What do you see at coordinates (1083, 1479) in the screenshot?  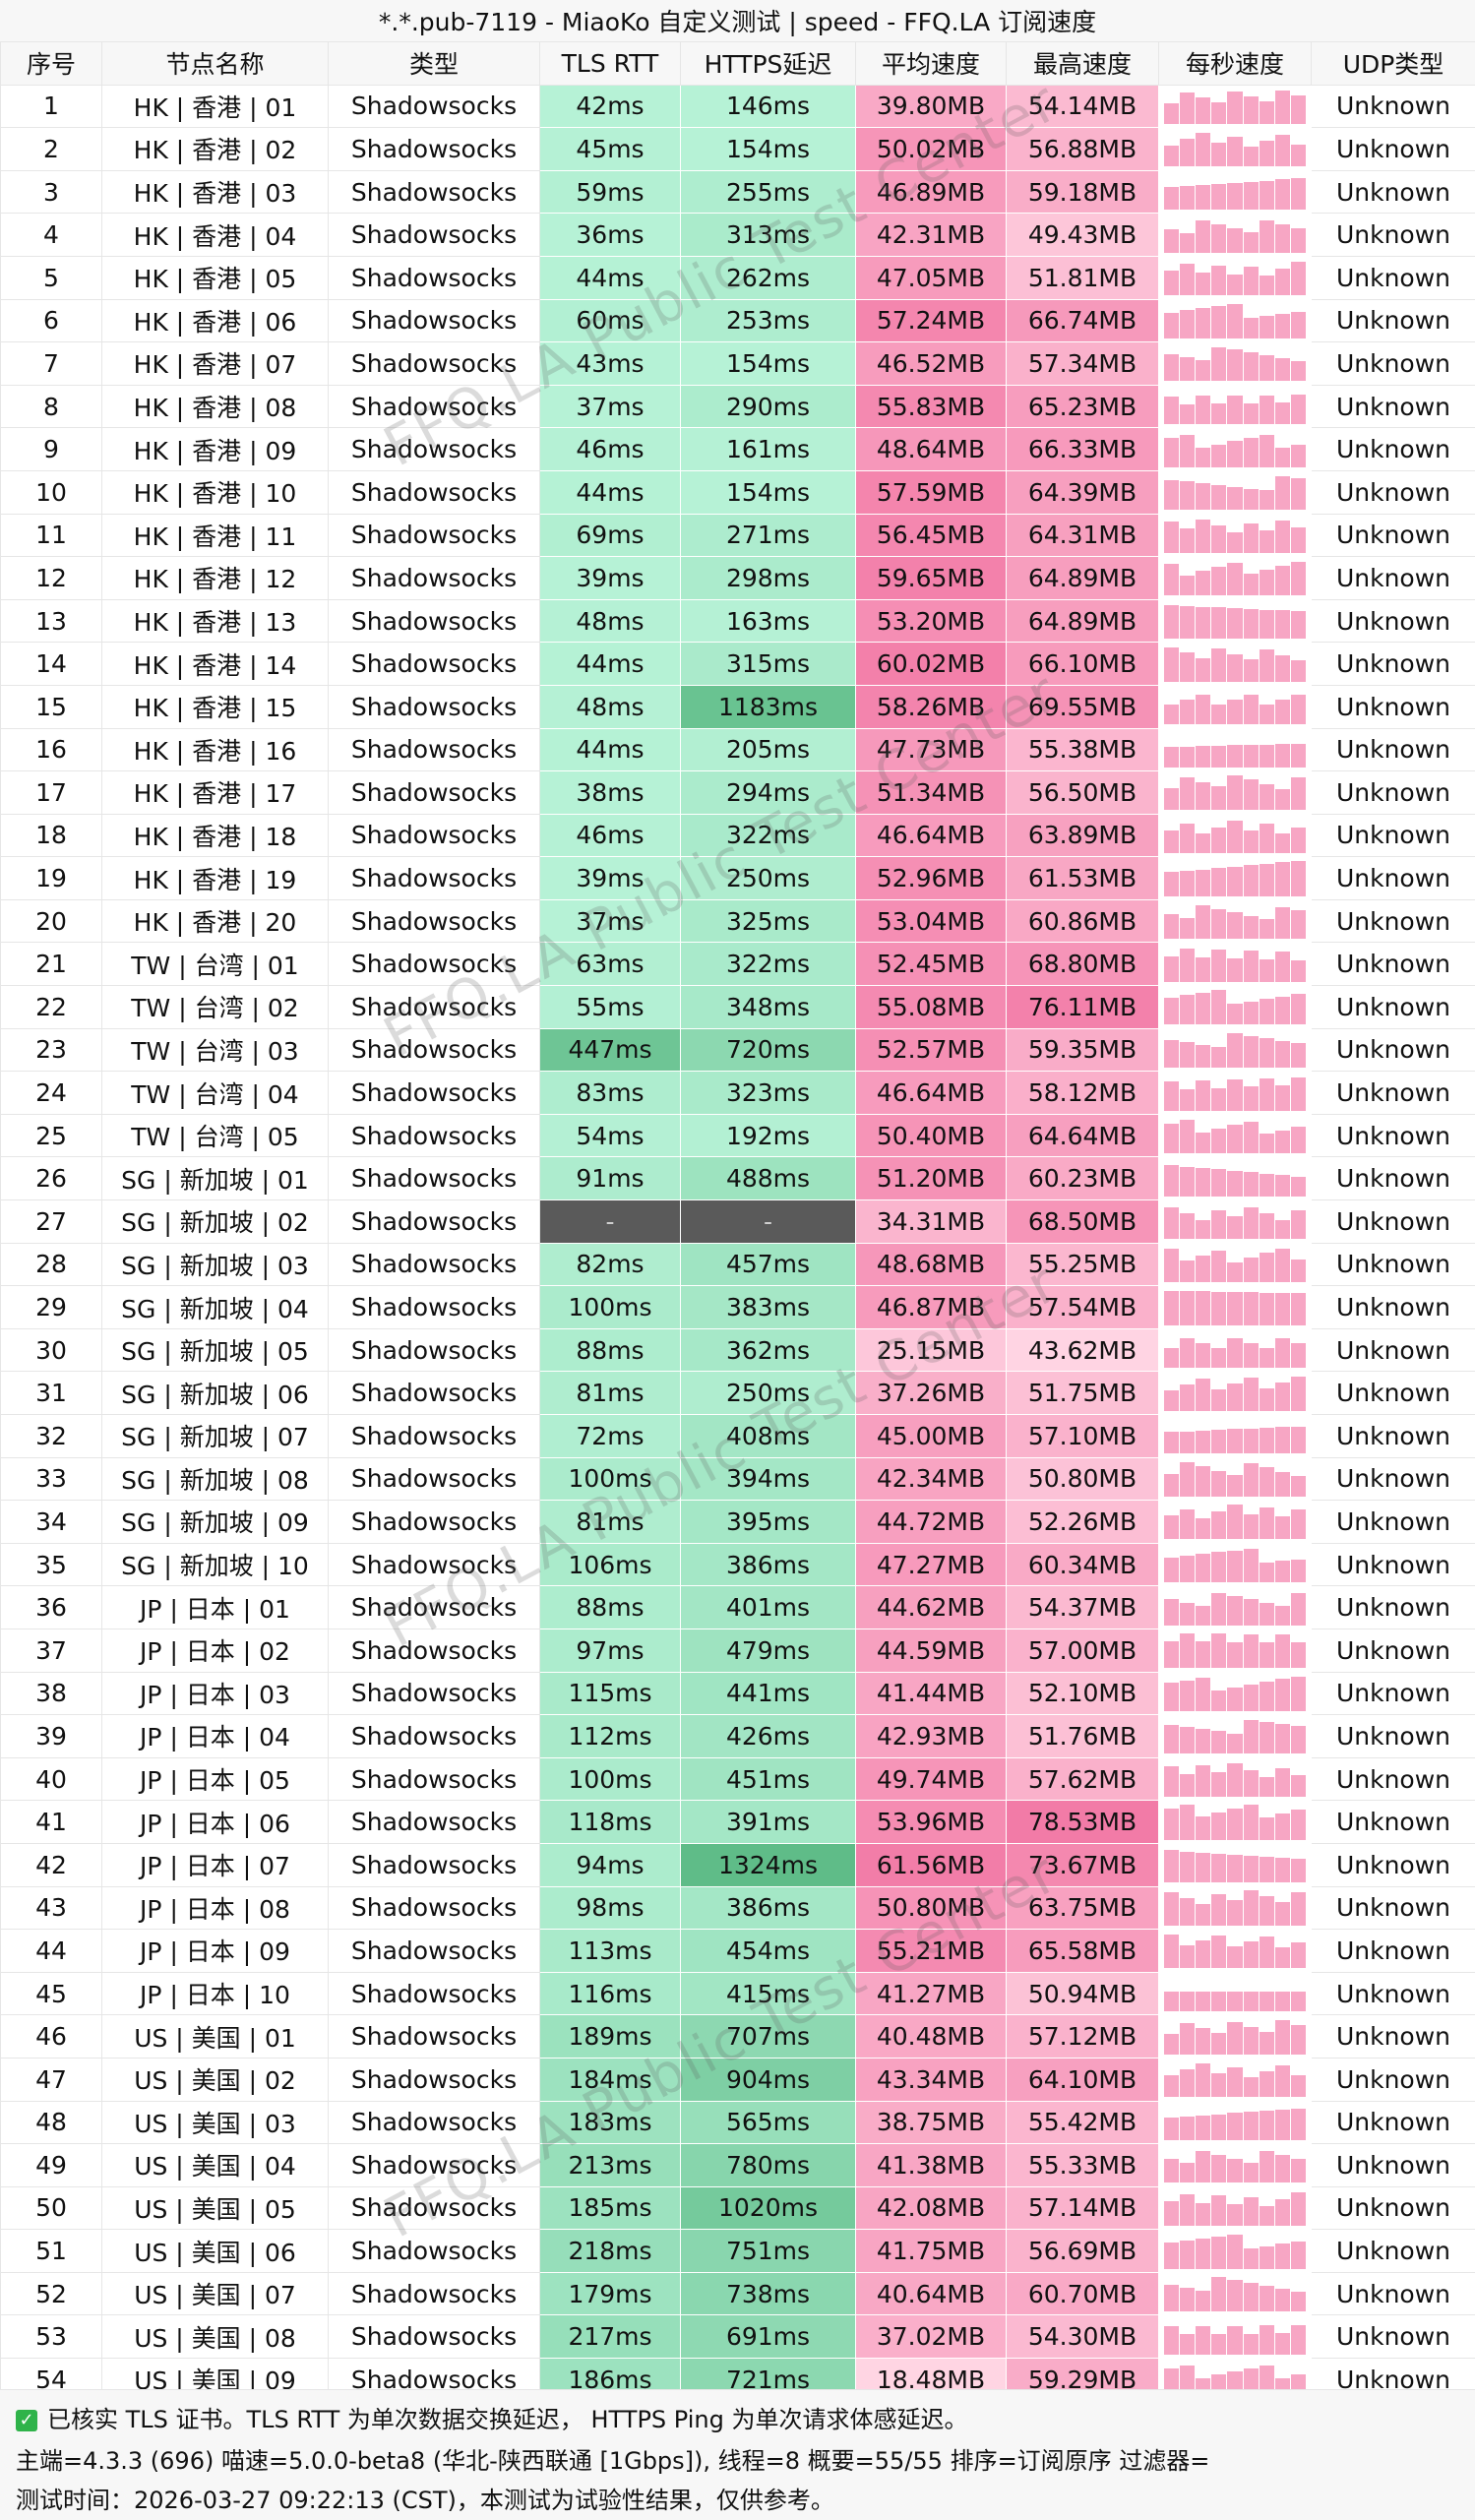 I see `cell-max-speed: 50.80MB` at bounding box center [1083, 1479].